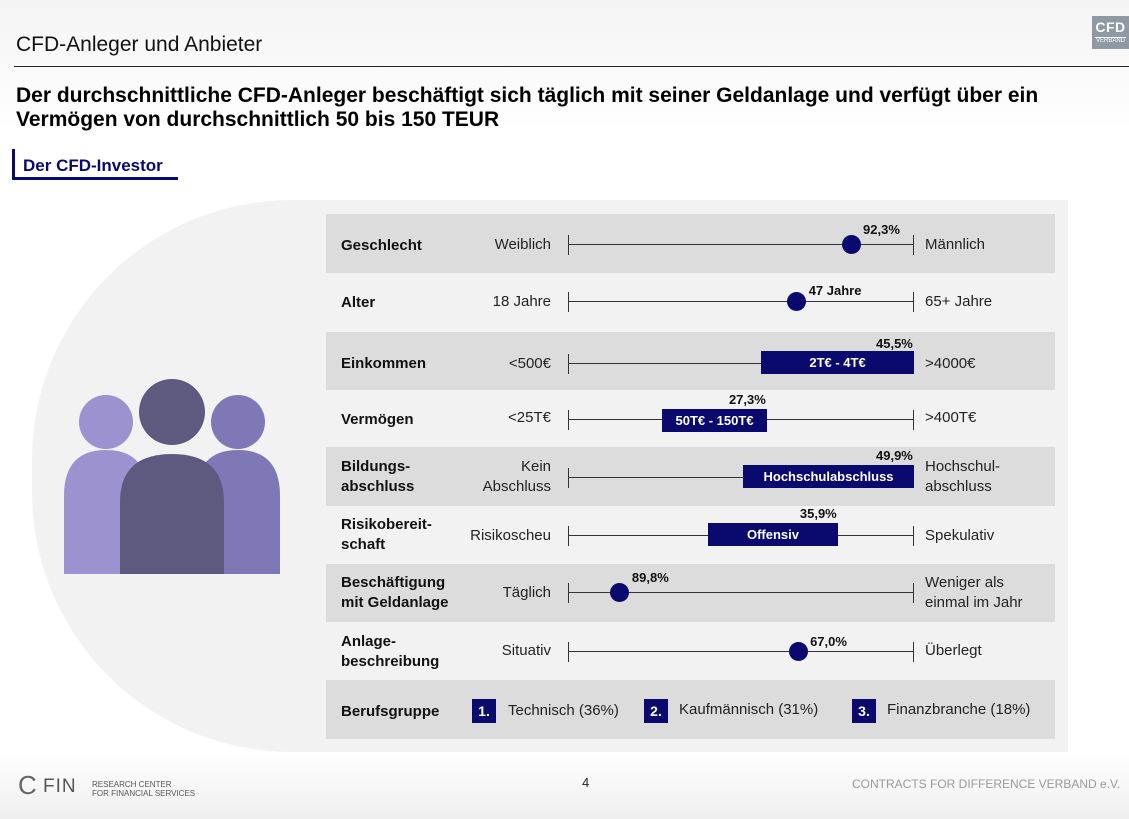 The image size is (1129, 819). I want to click on row-label-line-1: Bildungs-, so click(376, 466).